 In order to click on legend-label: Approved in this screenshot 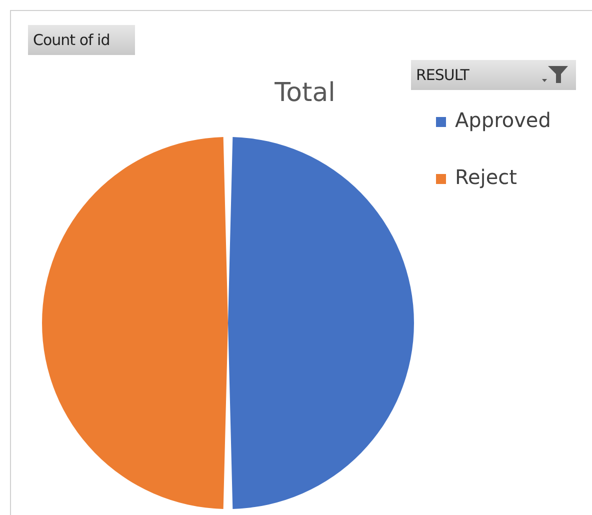, I will do `click(502, 120)`.